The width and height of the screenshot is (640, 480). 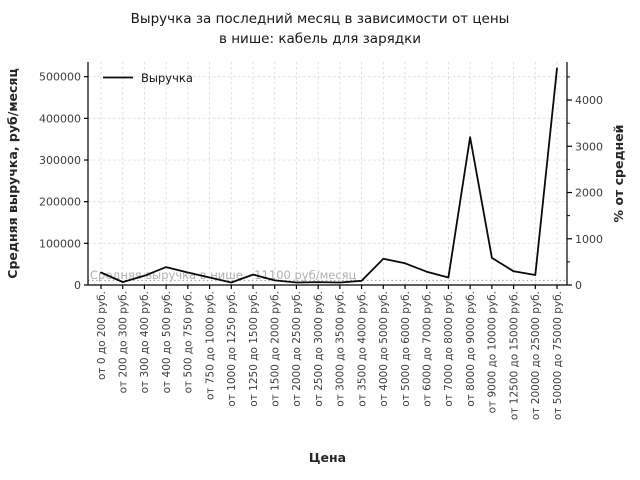 What do you see at coordinates (145, 342) in the screenshot?
I see `x-tick-label: от 300 до 400 руб.` at bounding box center [145, 342].